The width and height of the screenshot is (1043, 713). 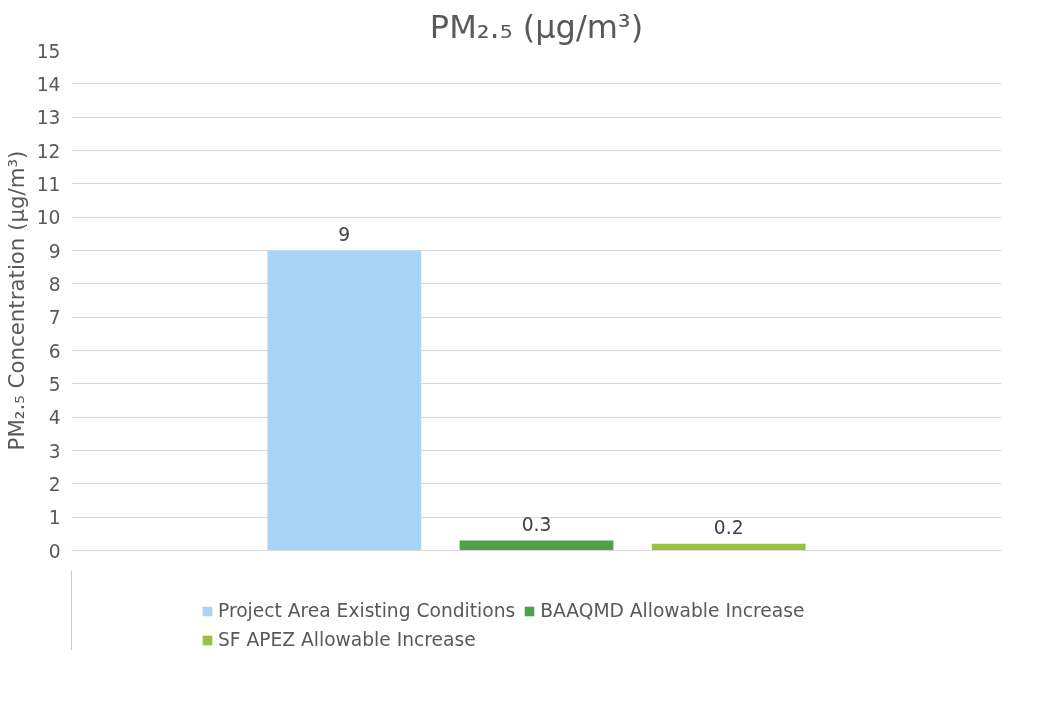 I want to click on y-tick-label: 2, so click(x=54, y=484).